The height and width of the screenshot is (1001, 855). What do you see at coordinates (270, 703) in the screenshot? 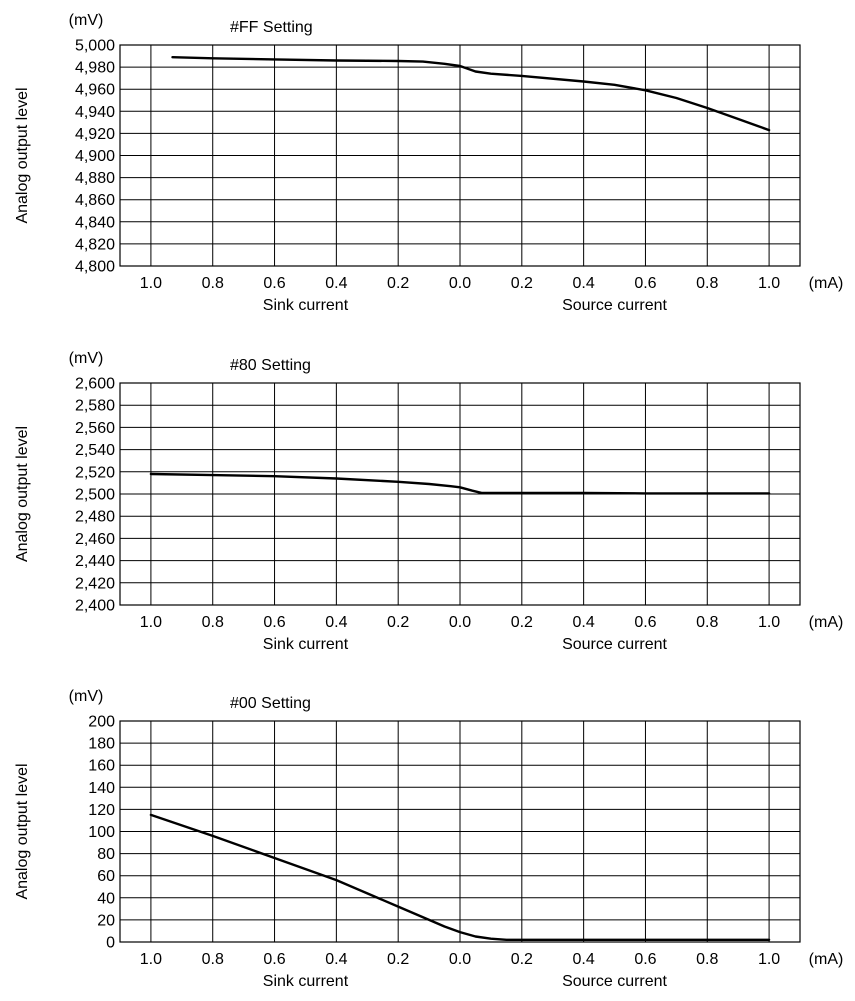
I see `chart-title: #00 Setting` at bounding box center [270, 703].